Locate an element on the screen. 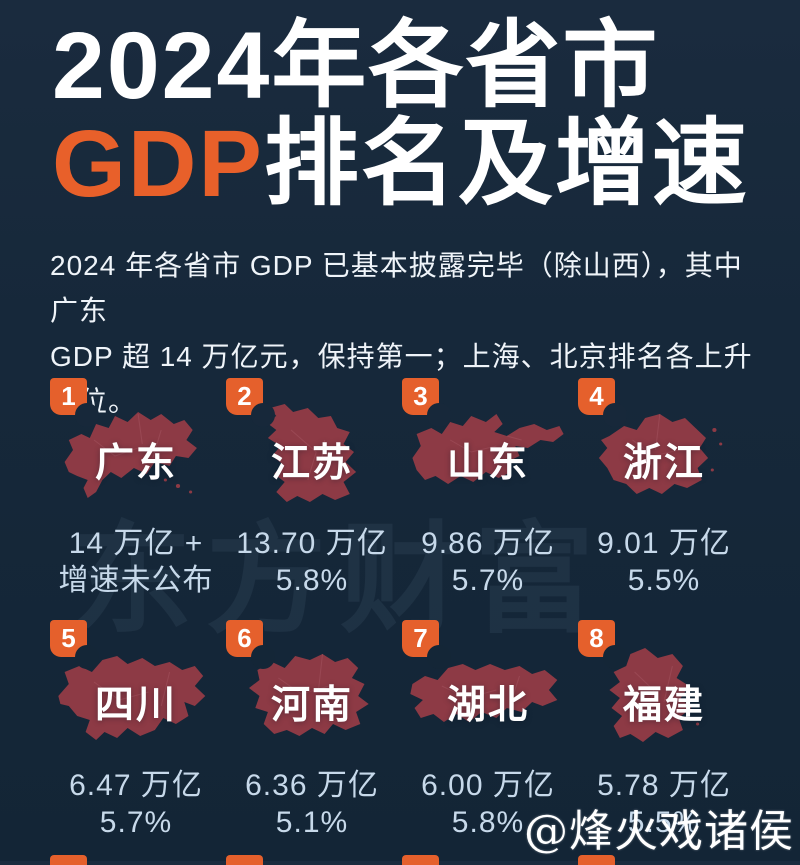 This screenshot has width=800, height=865. province-values: 5.78 万亿 5.5% is located at coordinates (664, 804).